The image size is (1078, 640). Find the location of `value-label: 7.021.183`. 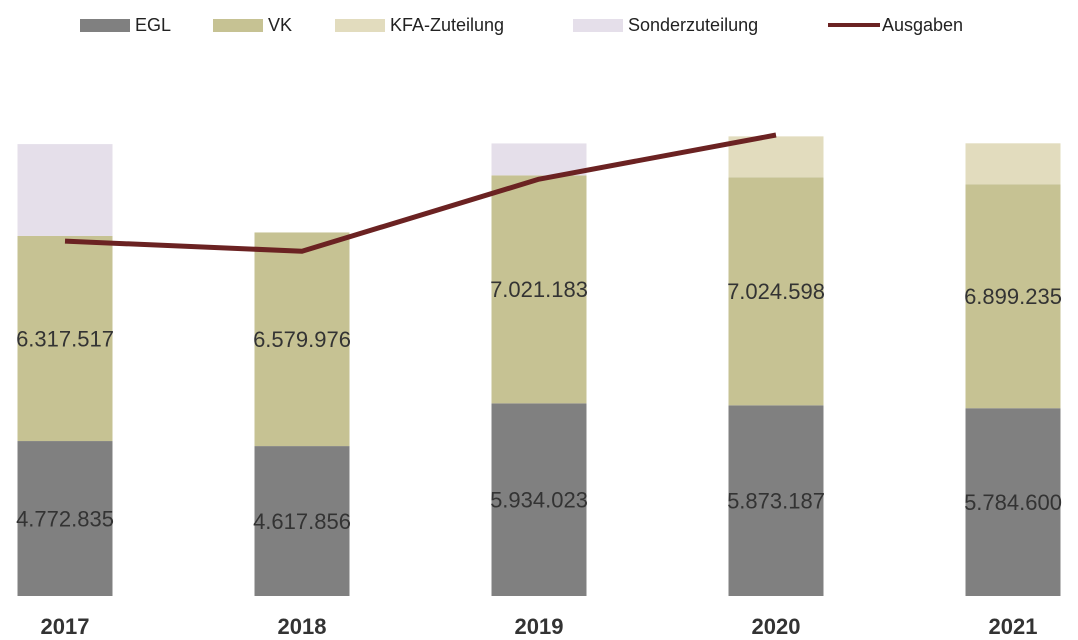

value-label: 7.021.183 is located at coordinates (539, 289).